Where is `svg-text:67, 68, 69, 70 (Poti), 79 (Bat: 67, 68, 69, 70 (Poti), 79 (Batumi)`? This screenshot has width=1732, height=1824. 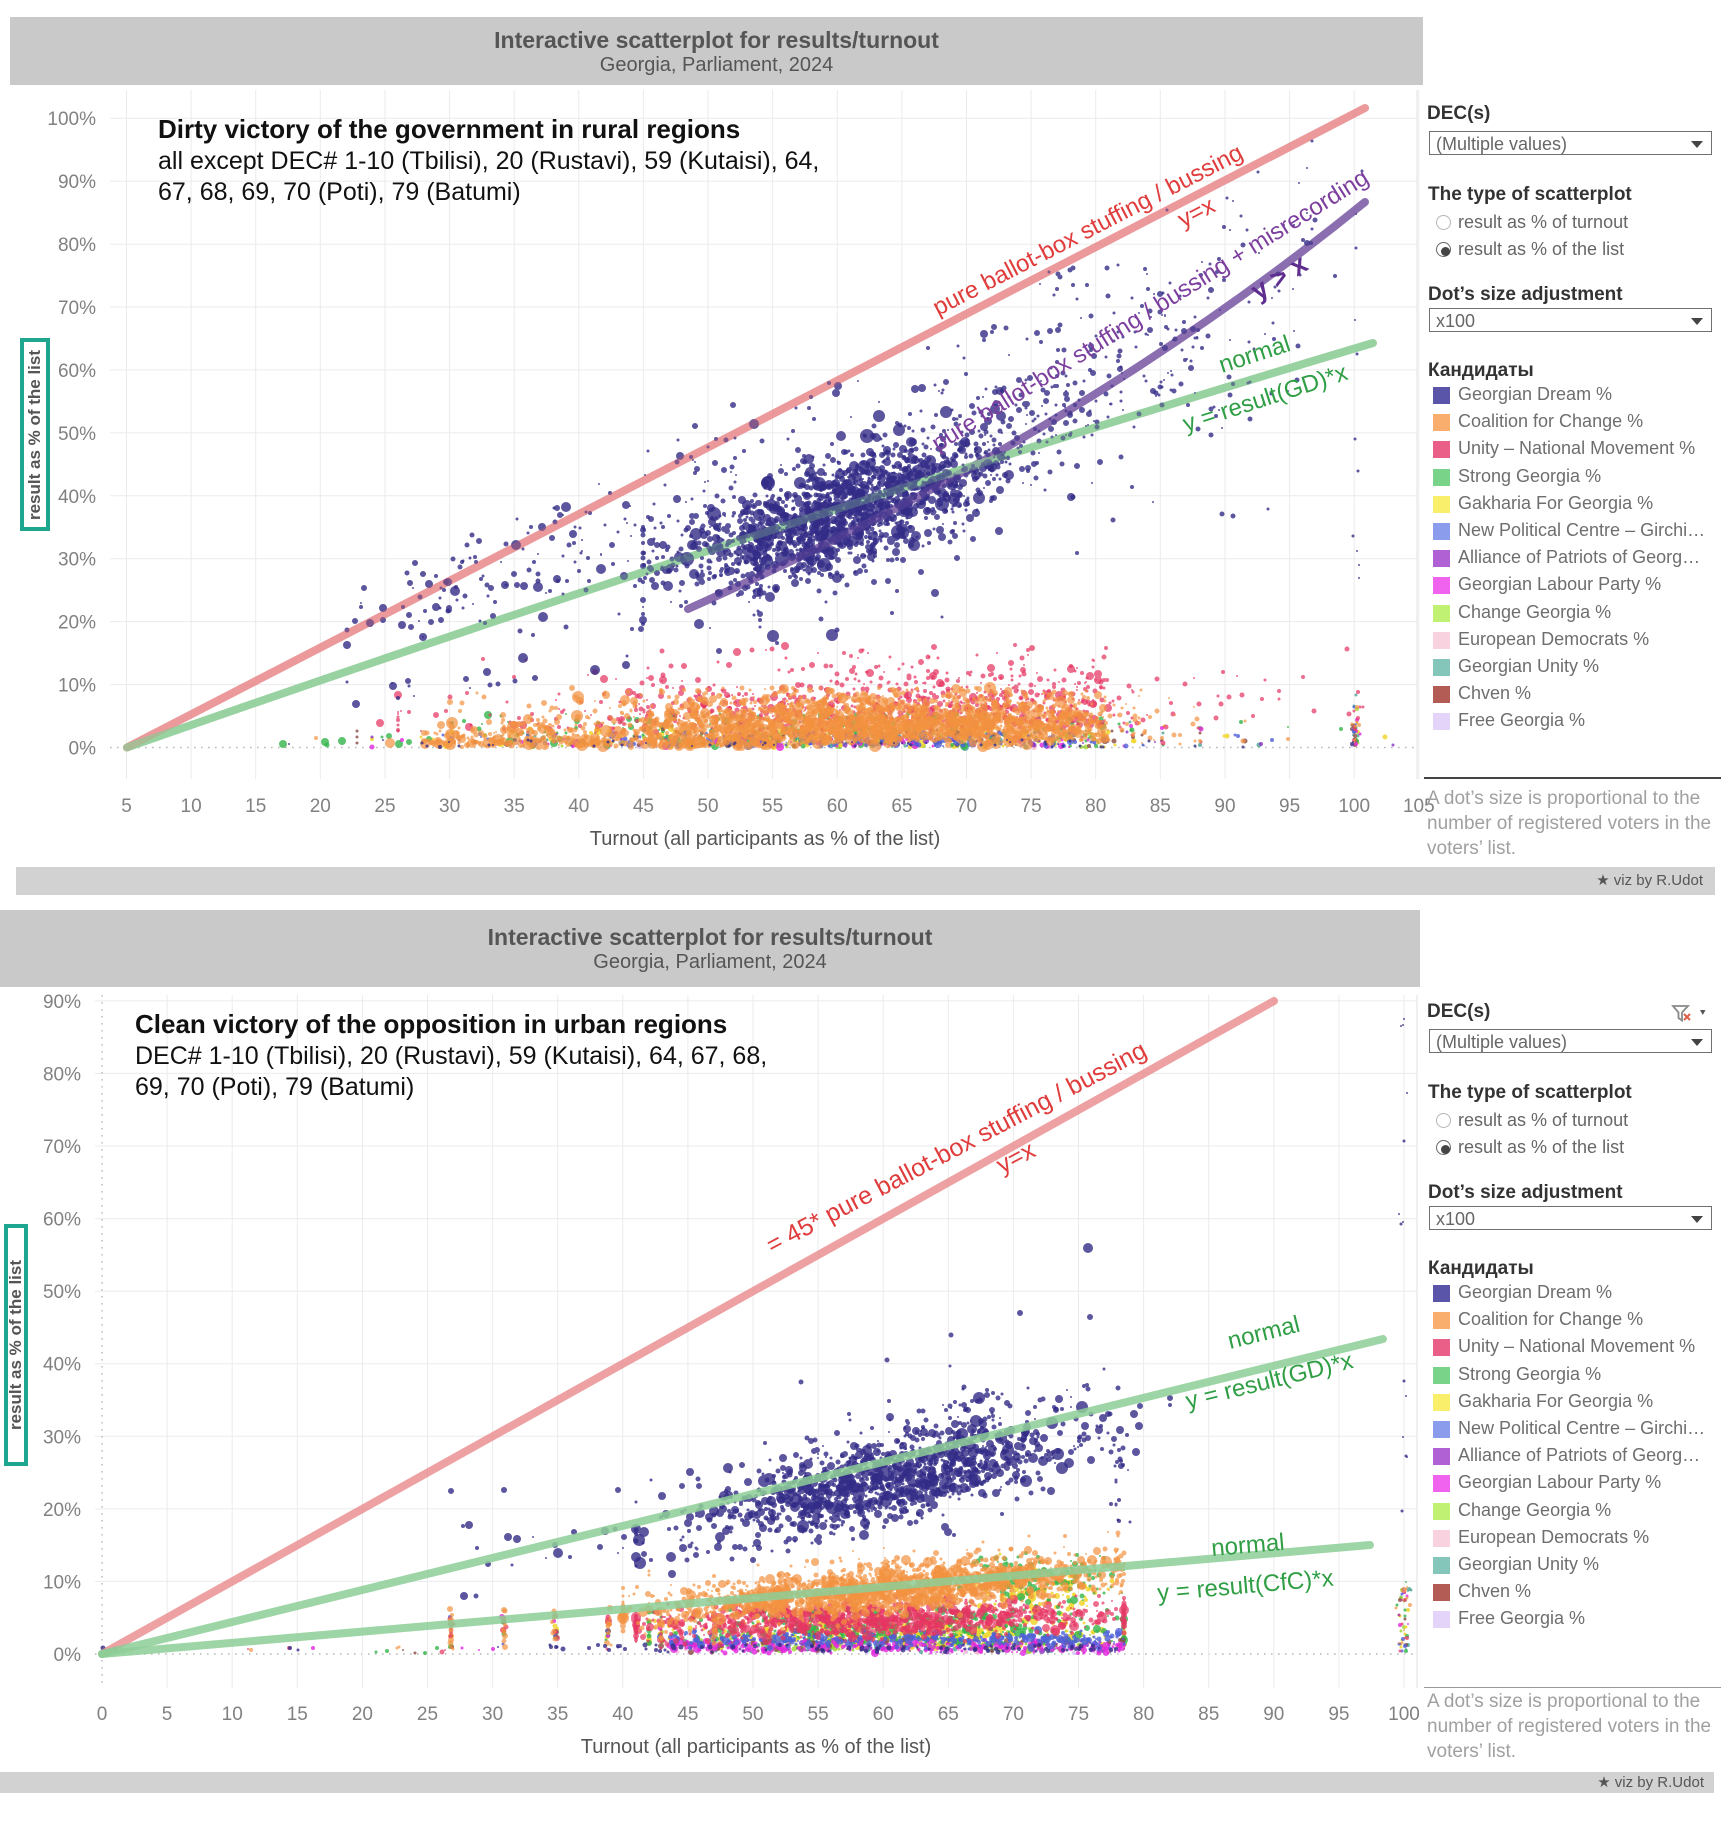 svg-text:67, 68, 69, 70 (Poti), 79 (Bat: 67, 68, 69, 70 (Poti), 79 (Batumi) is located at coordinates (339, 192).